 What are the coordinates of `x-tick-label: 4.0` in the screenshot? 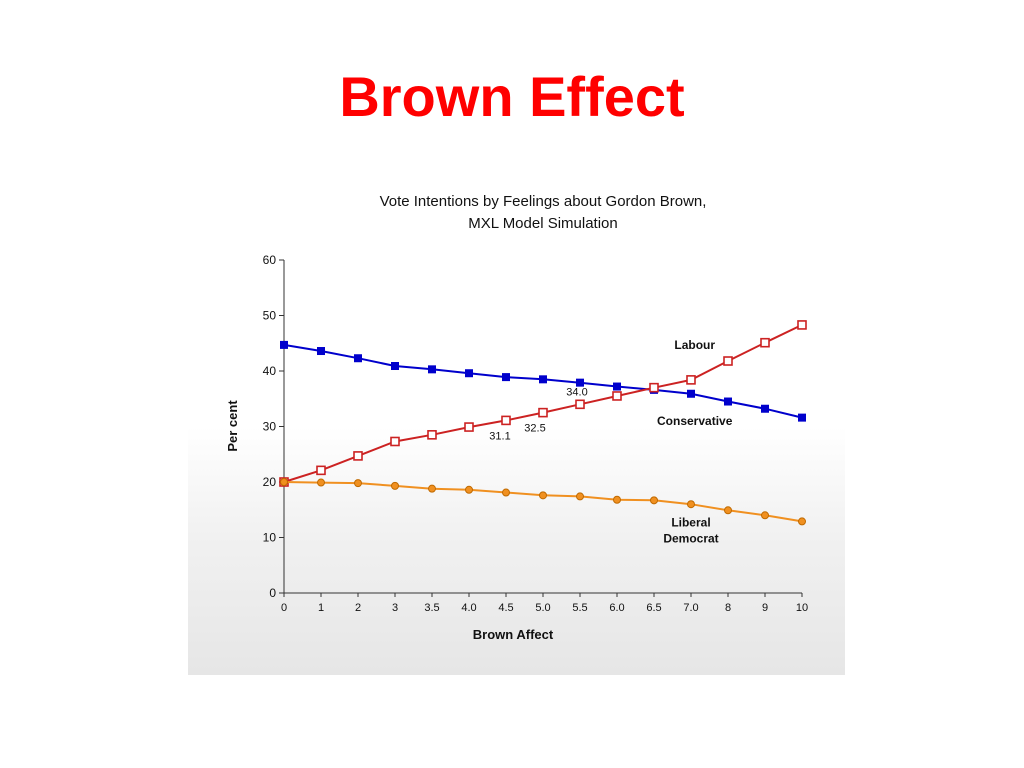 It's located at (468, 608).